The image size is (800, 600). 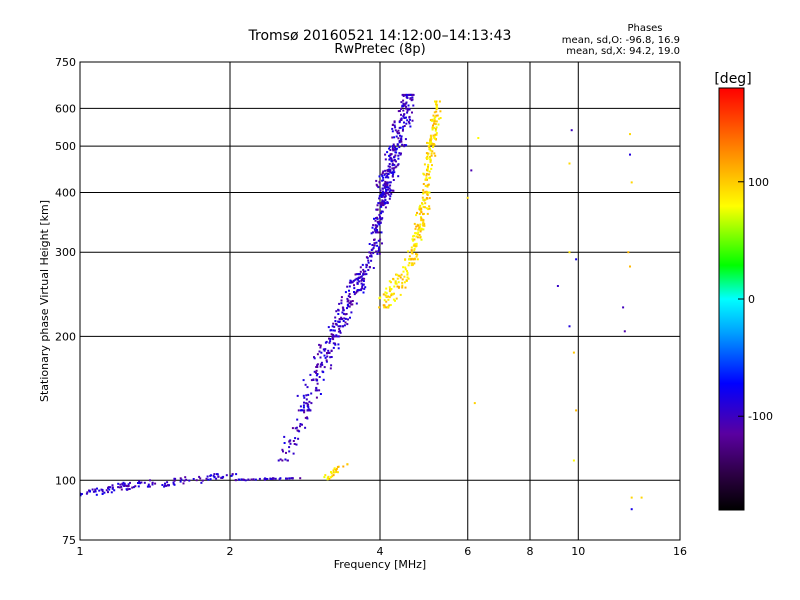 I want to click on x-tick-label: 4, so click(x=380, y=551).